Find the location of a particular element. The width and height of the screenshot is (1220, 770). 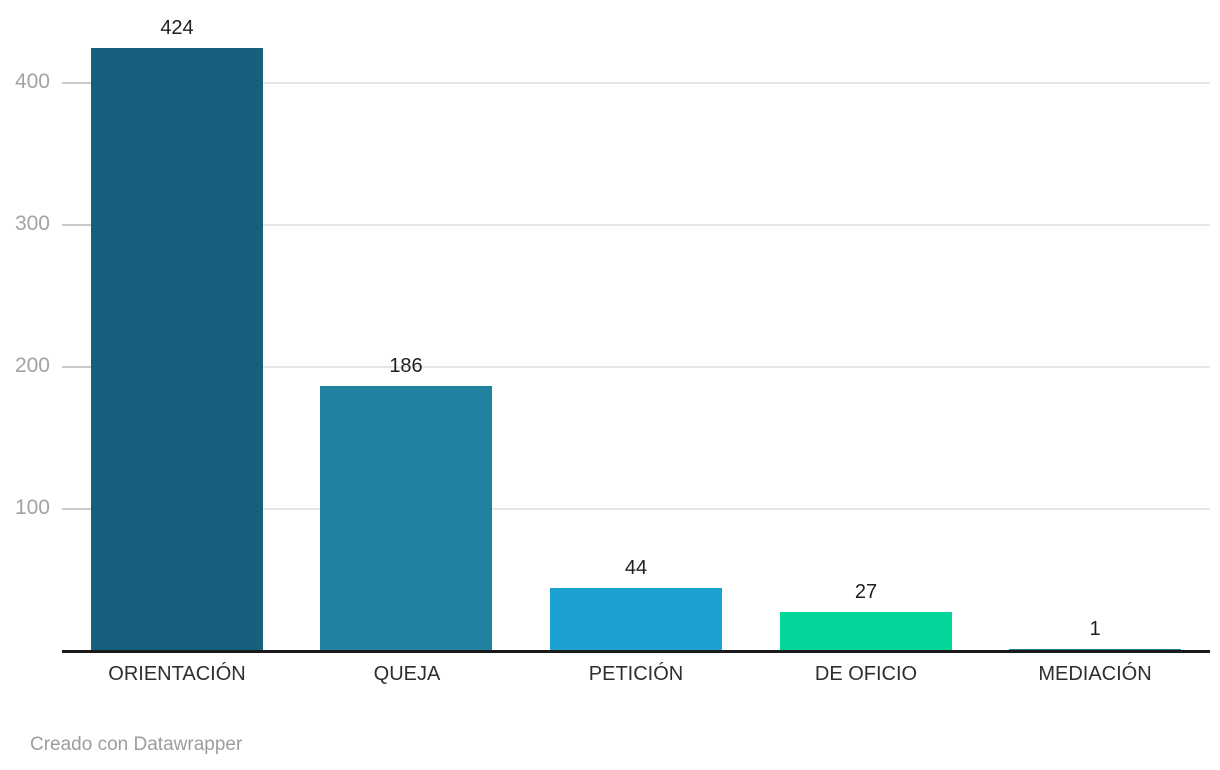

category-label-2: QUEJA is located at coordinates (407, 674).